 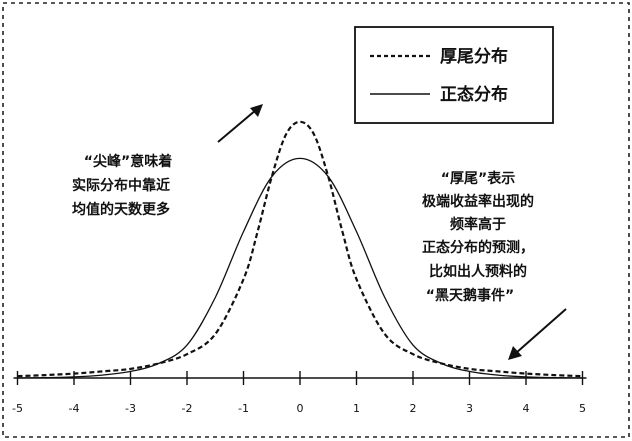 I want to click on legend-label-normal: 正态分布, so click(x=474, y=94).